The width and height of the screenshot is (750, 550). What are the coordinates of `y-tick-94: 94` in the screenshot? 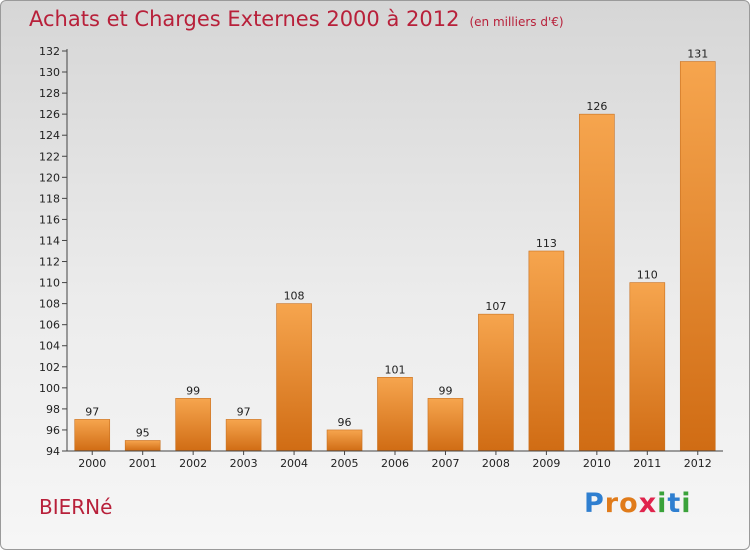 It's located at (53, 451).